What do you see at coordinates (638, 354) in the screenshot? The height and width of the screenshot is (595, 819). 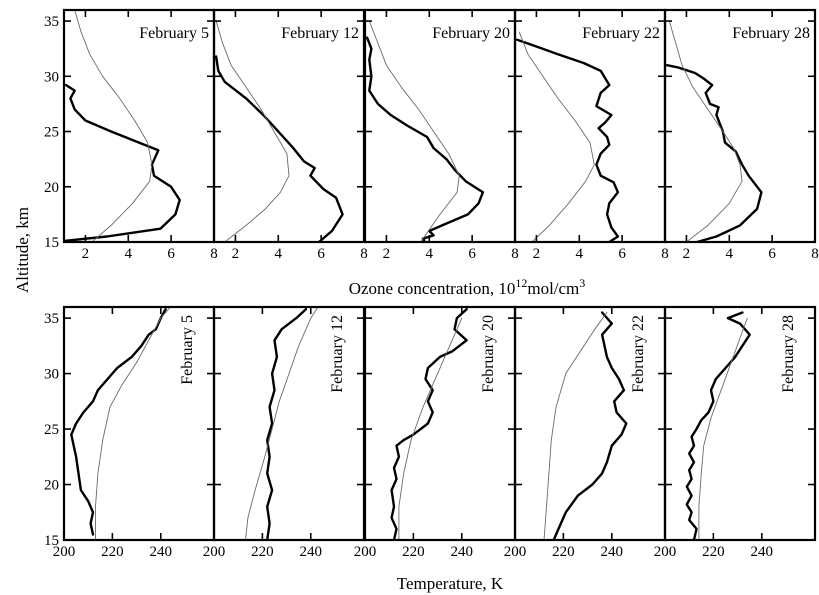 I see `panel-label: February 22` at bounding box center [638, 354].